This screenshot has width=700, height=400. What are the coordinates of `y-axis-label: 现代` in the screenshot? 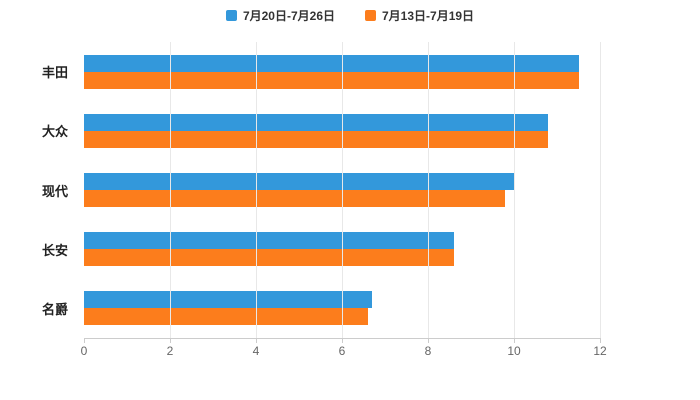 It's located at (54, 191).